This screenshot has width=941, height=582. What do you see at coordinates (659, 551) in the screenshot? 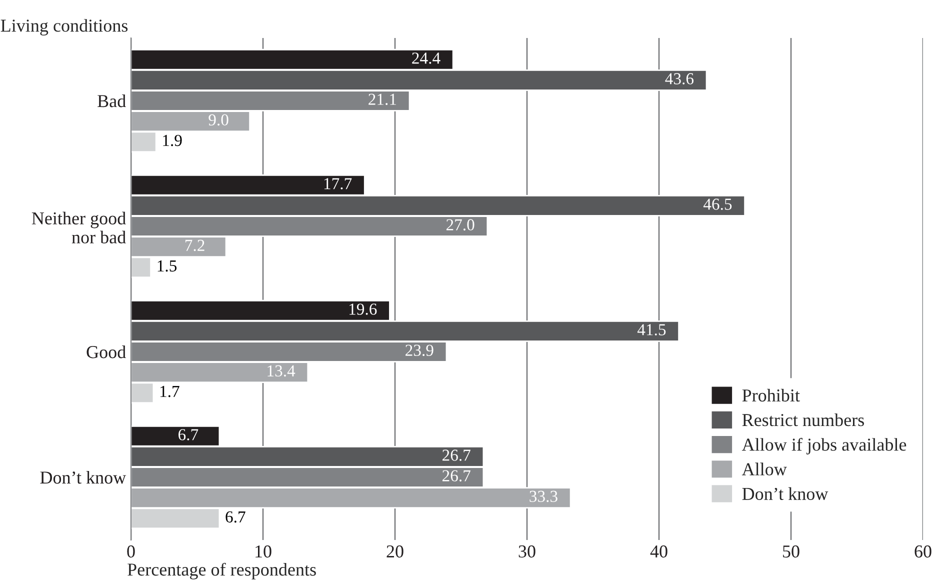
I see `x-tick-label: 40` at bounding box center [659, 551].